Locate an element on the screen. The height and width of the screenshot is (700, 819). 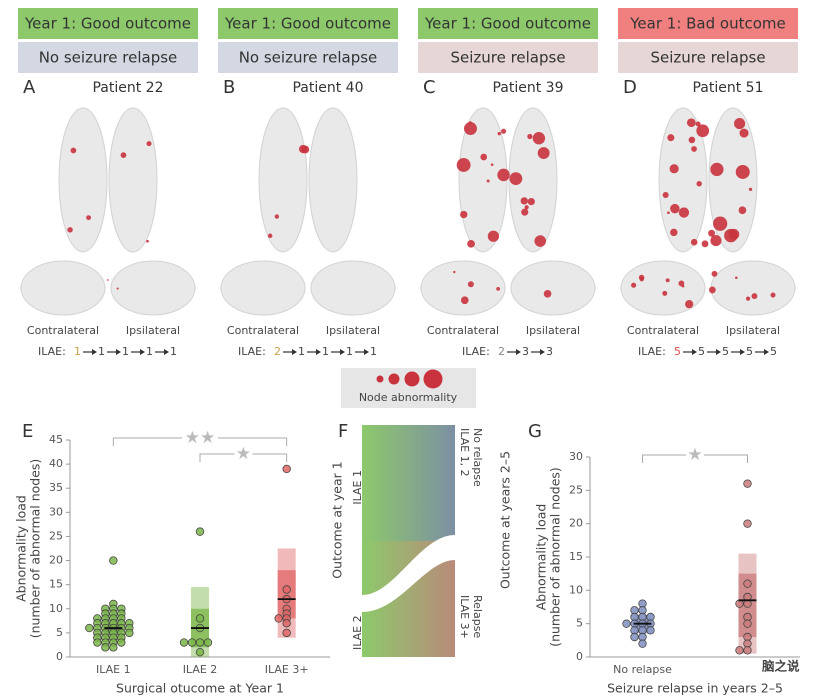
outcome-label: Year 1: Good outcome is located at coordinates (307, 24).